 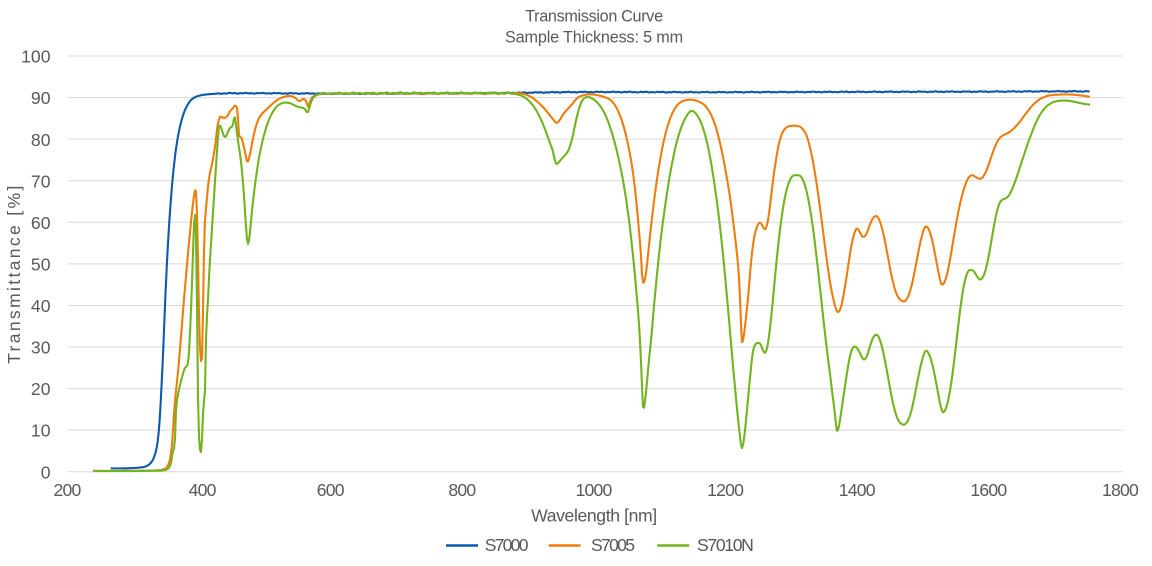 What do you see at coordinates (613, 545) in the screenshot?
I see `svg-text: S7005` at bounding box center [613, 545].